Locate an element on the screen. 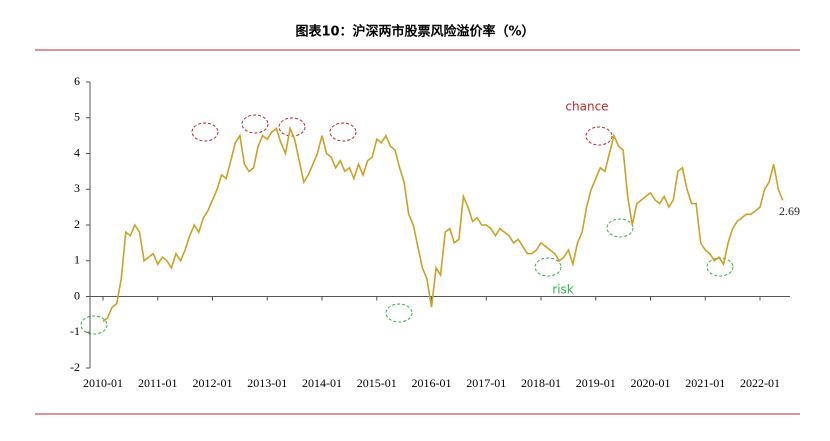  x-tick-label: 2013-01 is located at coordinates (267, 383).